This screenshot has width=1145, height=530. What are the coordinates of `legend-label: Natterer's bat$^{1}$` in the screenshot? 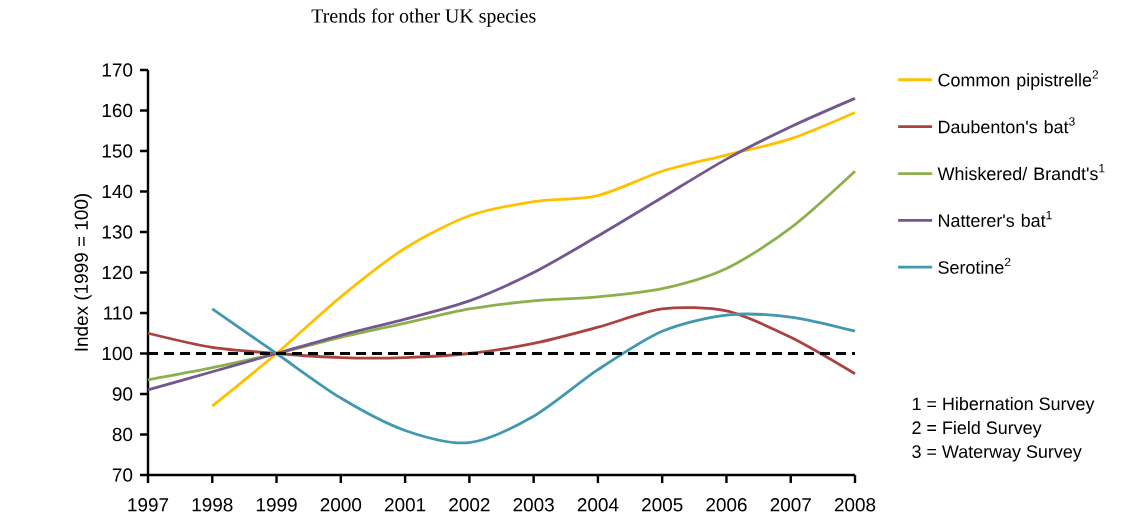 It's located at (995, 218).